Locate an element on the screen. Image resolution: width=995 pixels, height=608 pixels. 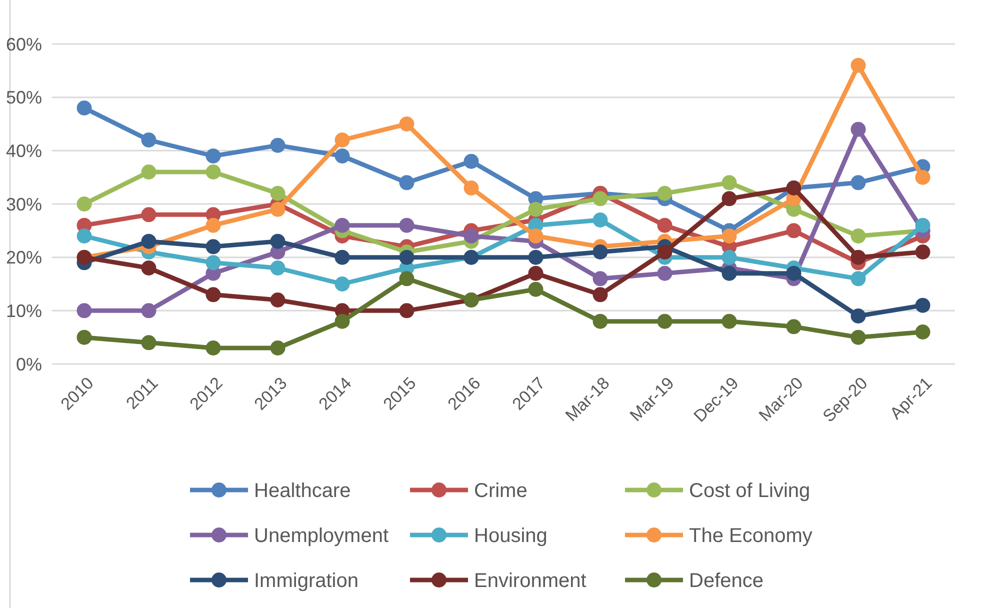
legend-label: Housing is located at coordinates (511, 536).